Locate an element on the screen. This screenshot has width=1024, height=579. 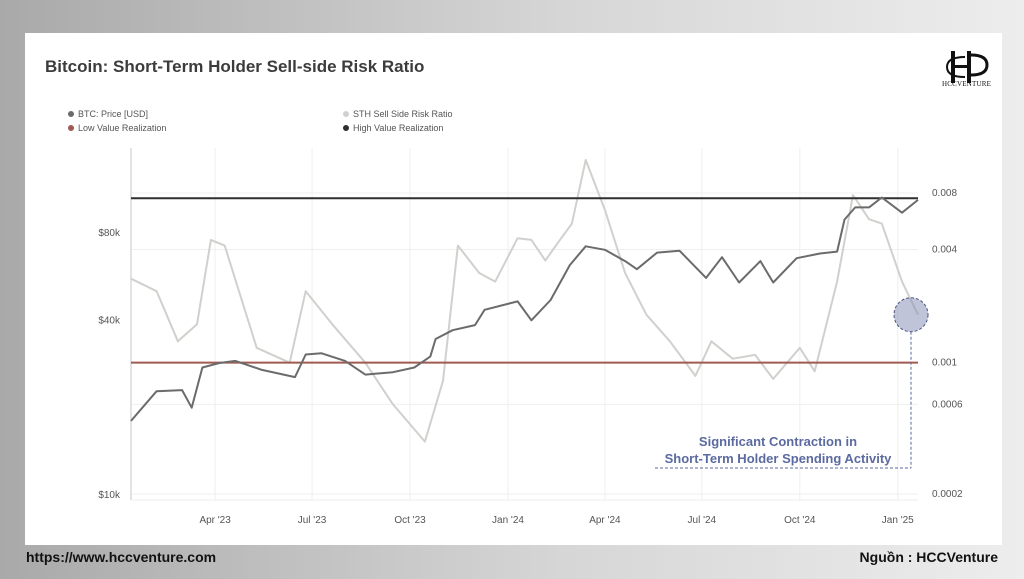
annotation-line-1: Significant Contraction in is located at coordinates (778, 441).